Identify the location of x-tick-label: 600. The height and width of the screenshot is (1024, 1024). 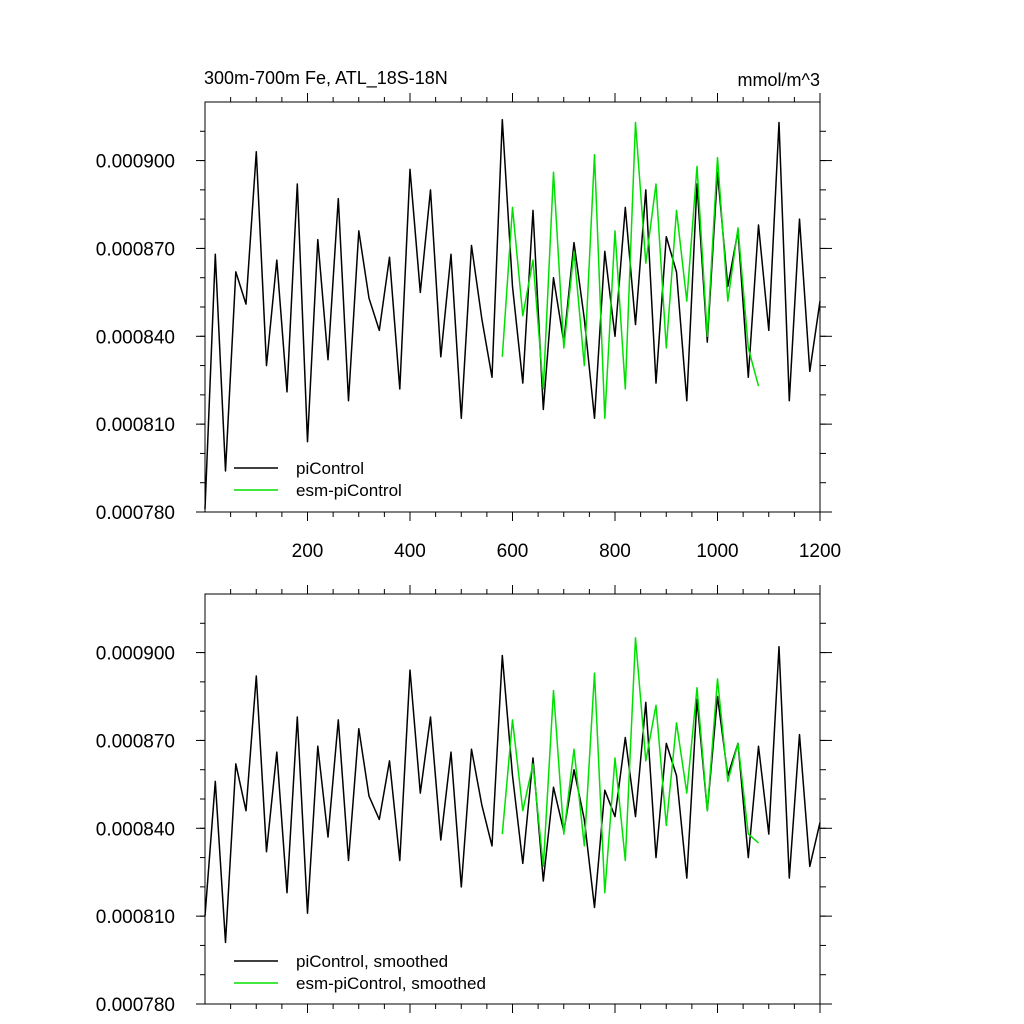
(513, 551).